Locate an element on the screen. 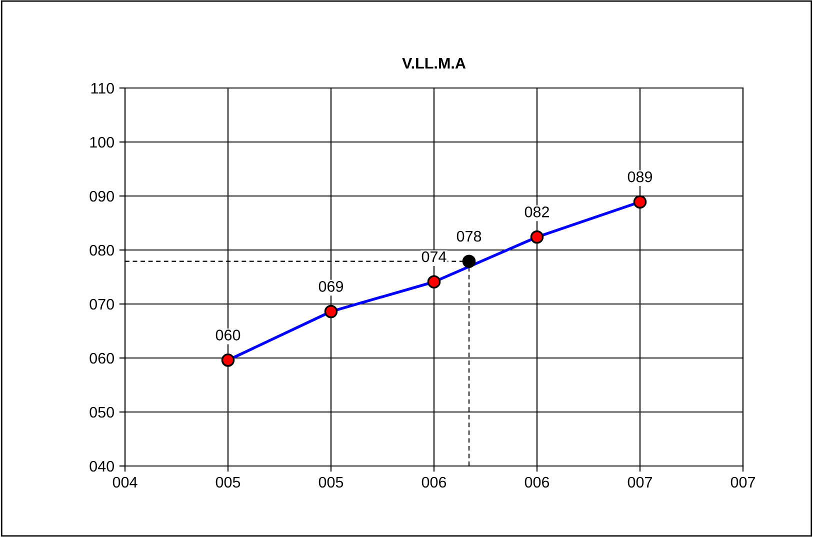 The height and width of the screenshot is (537, 813). y-tick-label: 100 is located at coordinates (102, 142).